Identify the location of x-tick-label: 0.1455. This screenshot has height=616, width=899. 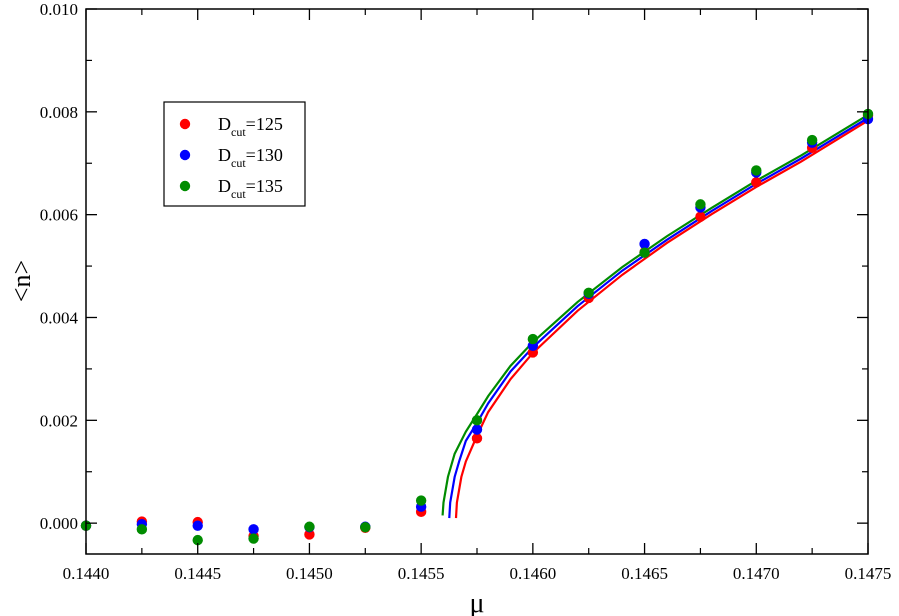
(421, 573).